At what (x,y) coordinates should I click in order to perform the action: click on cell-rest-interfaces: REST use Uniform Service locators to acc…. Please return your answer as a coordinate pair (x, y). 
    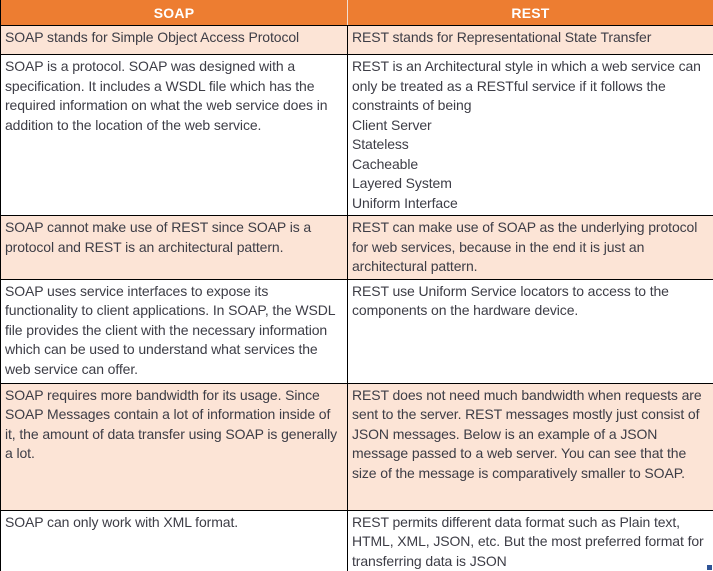
    Looking at the image, I should click on (530, 331).